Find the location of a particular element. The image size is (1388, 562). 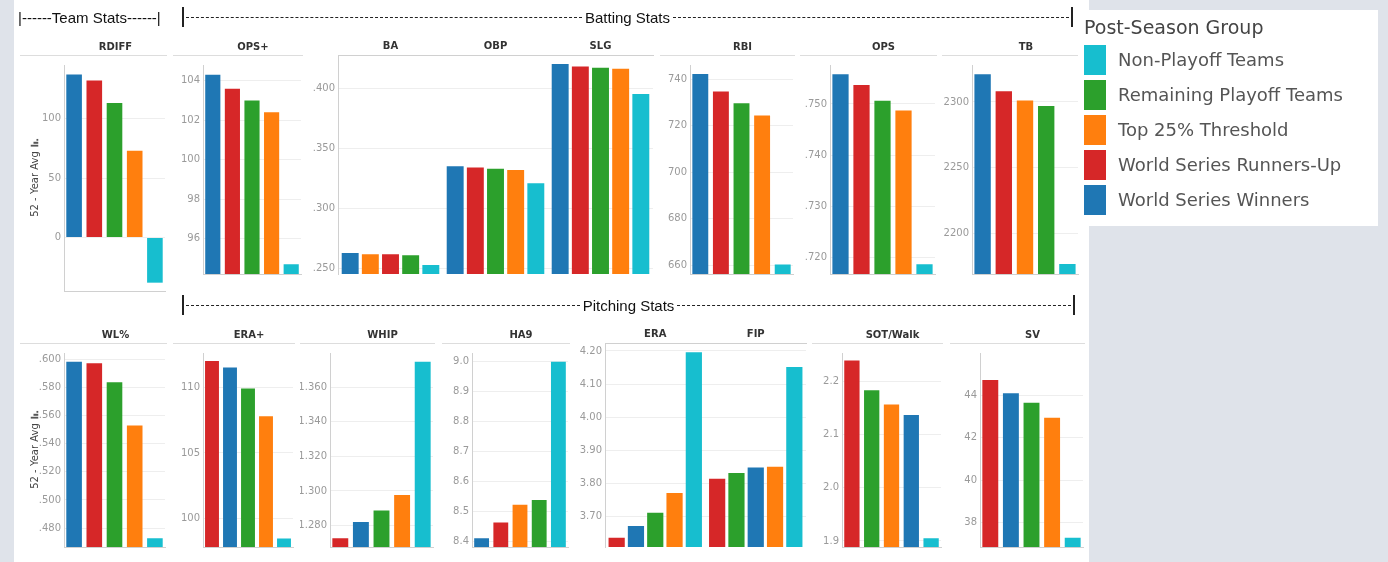

chart-title: OPS+ is located at coordinates (253, 46).